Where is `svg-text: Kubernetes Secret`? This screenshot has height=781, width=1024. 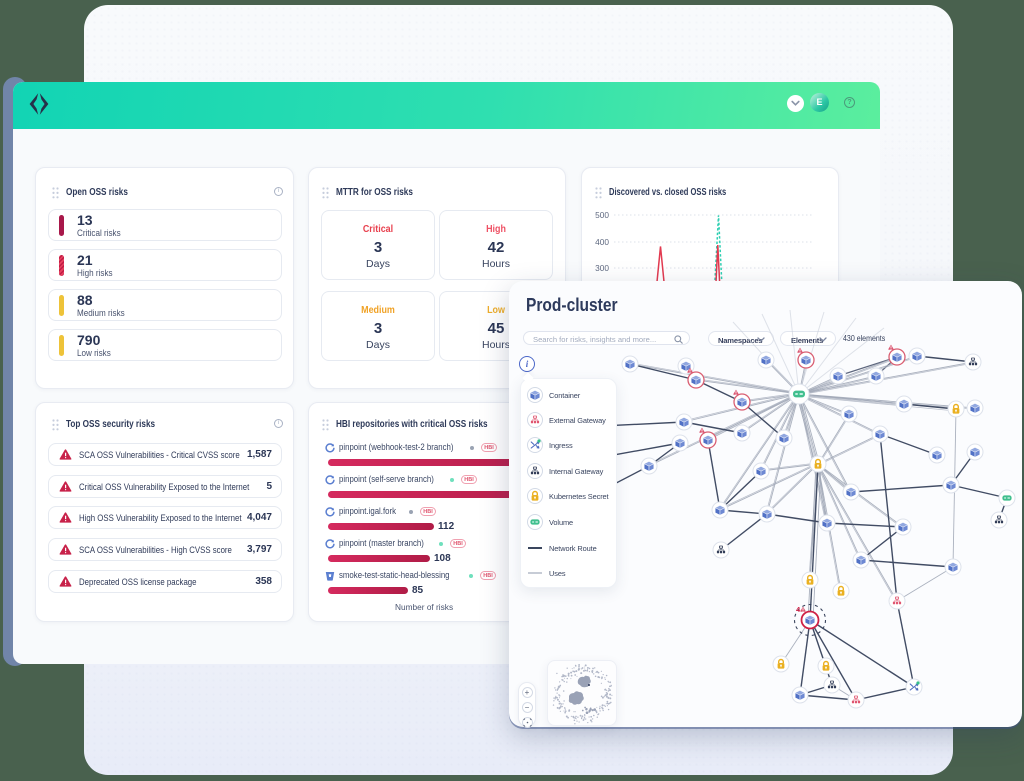 svg-text: Kubernetes Secret is located at coordinates (579, 496).